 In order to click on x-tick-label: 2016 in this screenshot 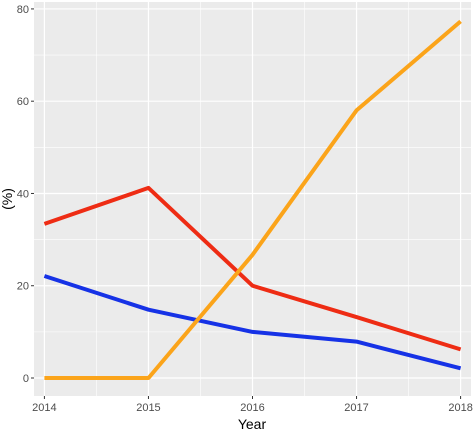, I will do `click(252, 408)`.